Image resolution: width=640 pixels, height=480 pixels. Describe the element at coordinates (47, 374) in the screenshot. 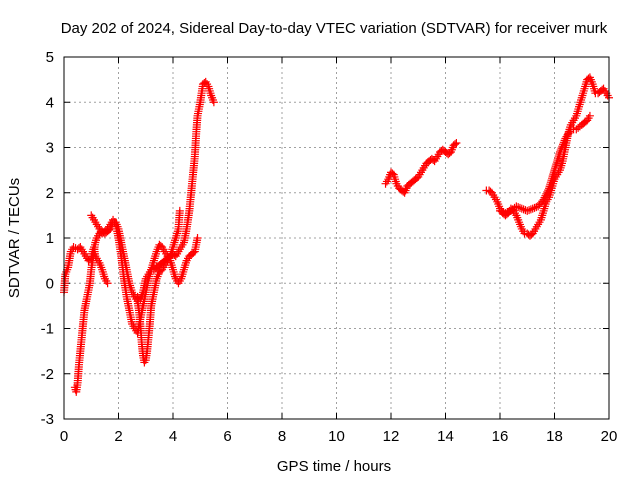

I see `y-tick-label: -2` at that location.